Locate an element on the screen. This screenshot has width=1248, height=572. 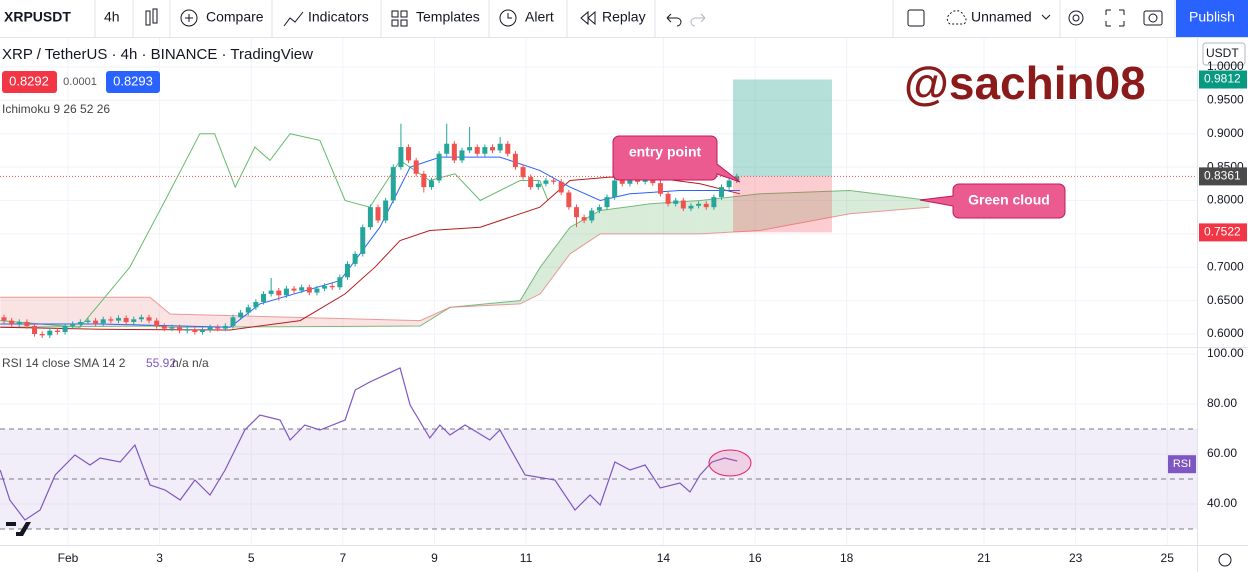
rsi-tick-label: 40.00 is located at coordinates (1222, 503).